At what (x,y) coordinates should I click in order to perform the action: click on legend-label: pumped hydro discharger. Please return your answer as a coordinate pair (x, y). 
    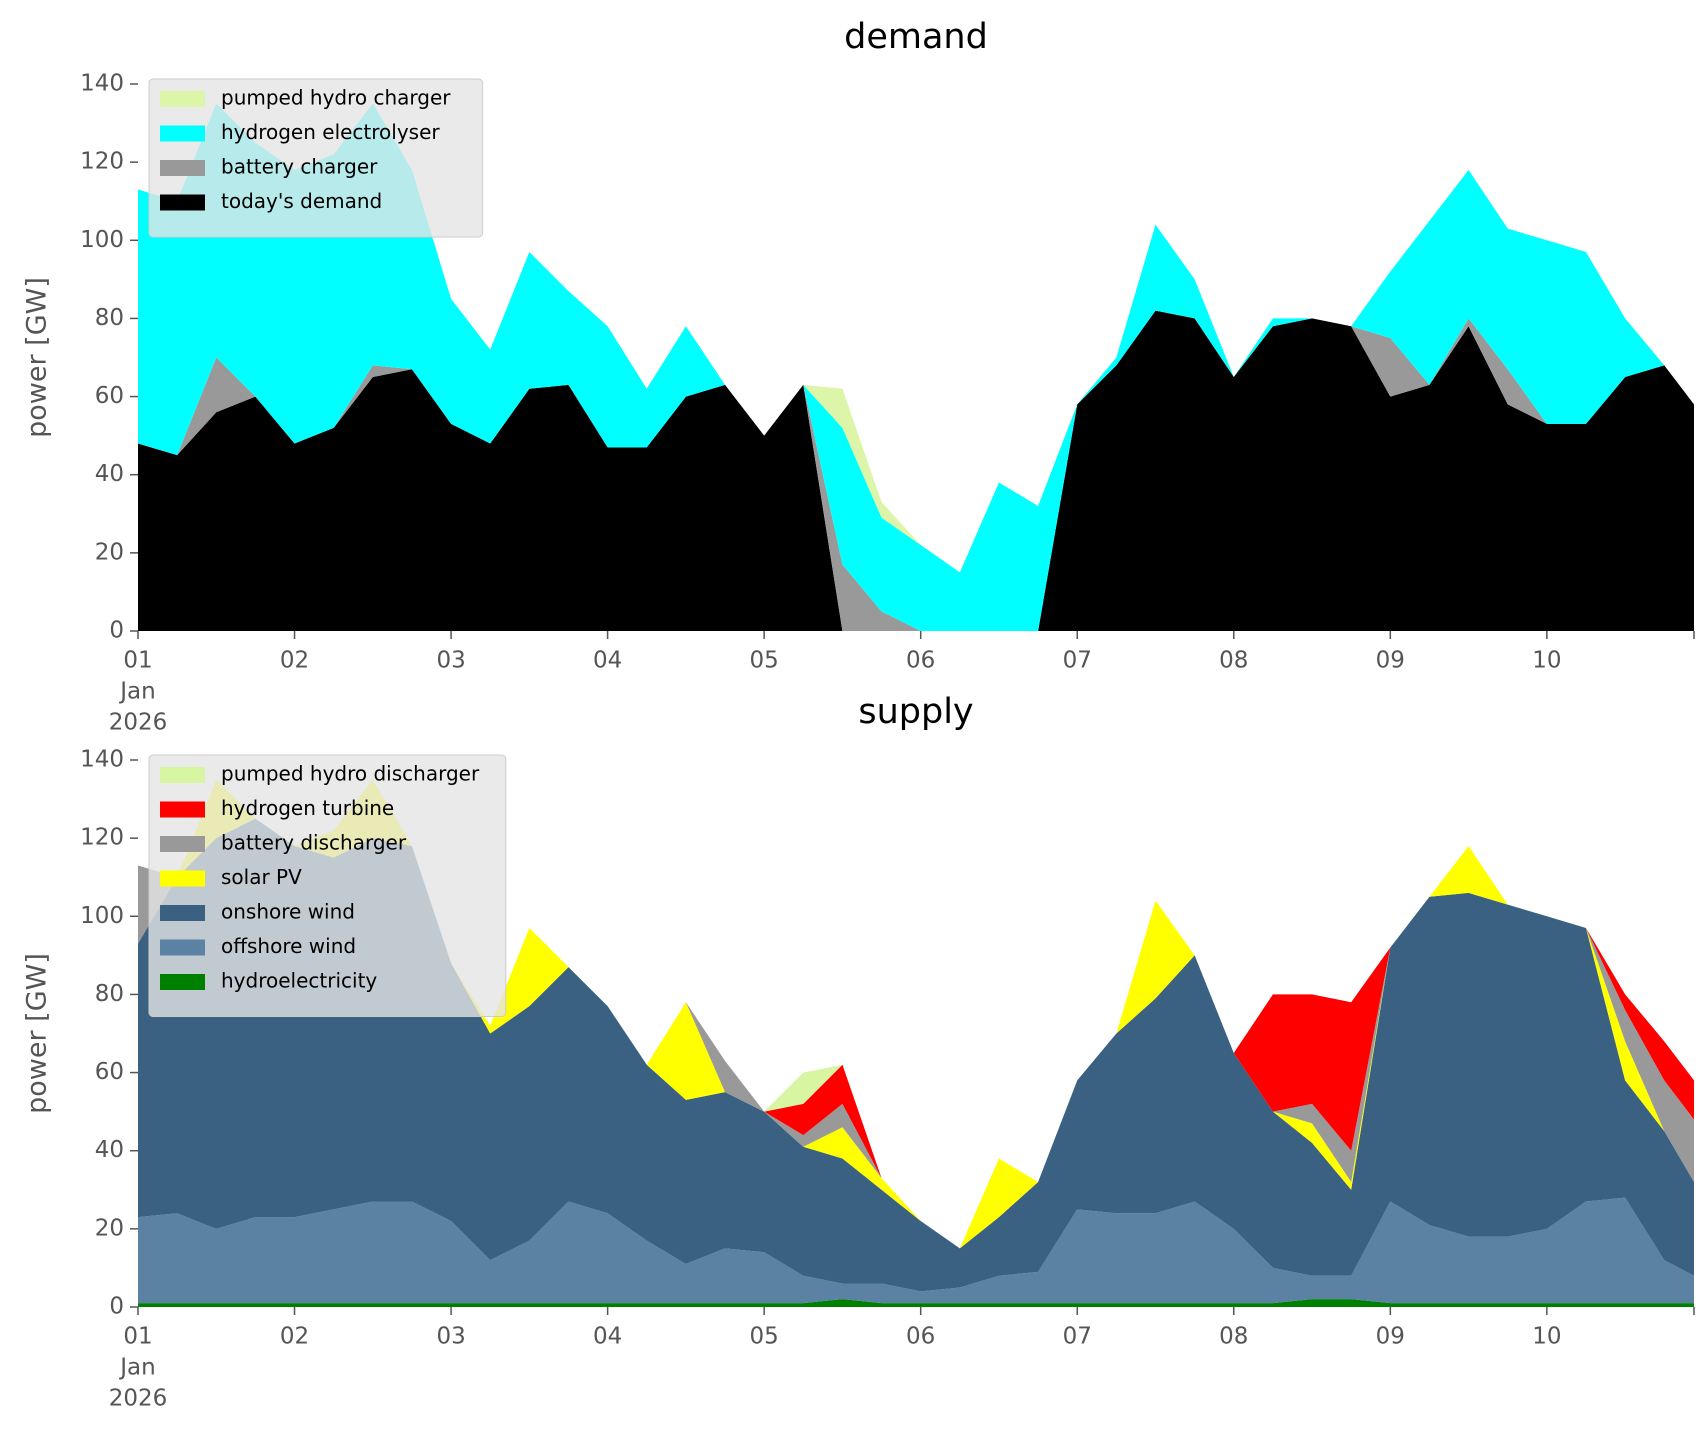
    Looking at the image, I should click on (350, 774).